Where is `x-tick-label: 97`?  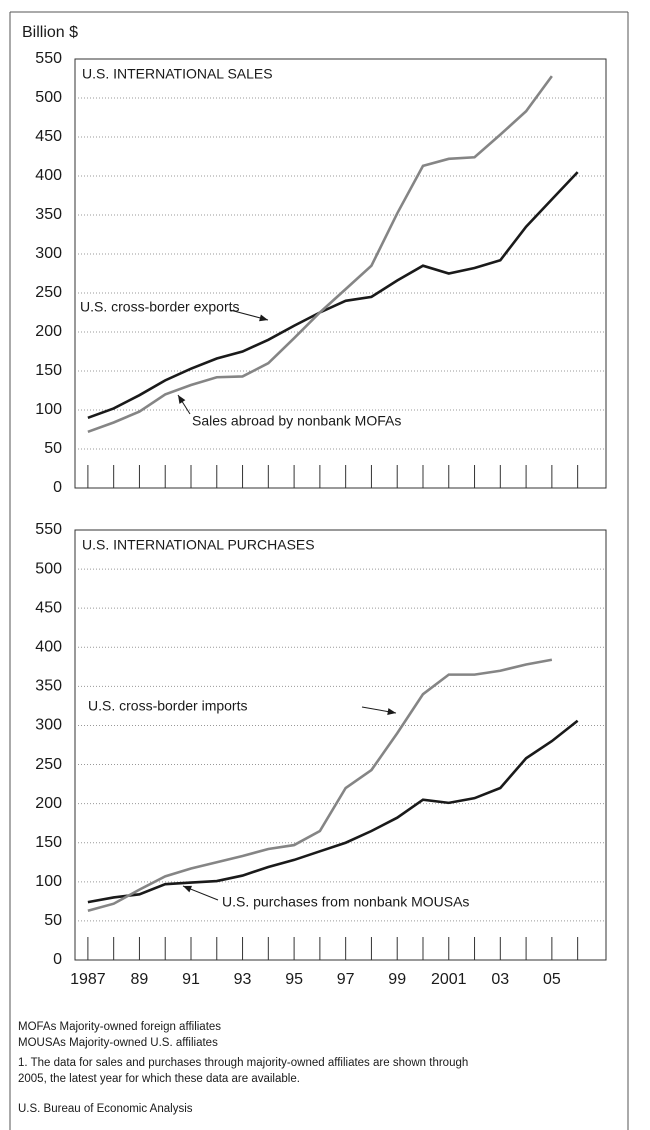 x-tick-label: 97 is located at coordinates (346, 979).